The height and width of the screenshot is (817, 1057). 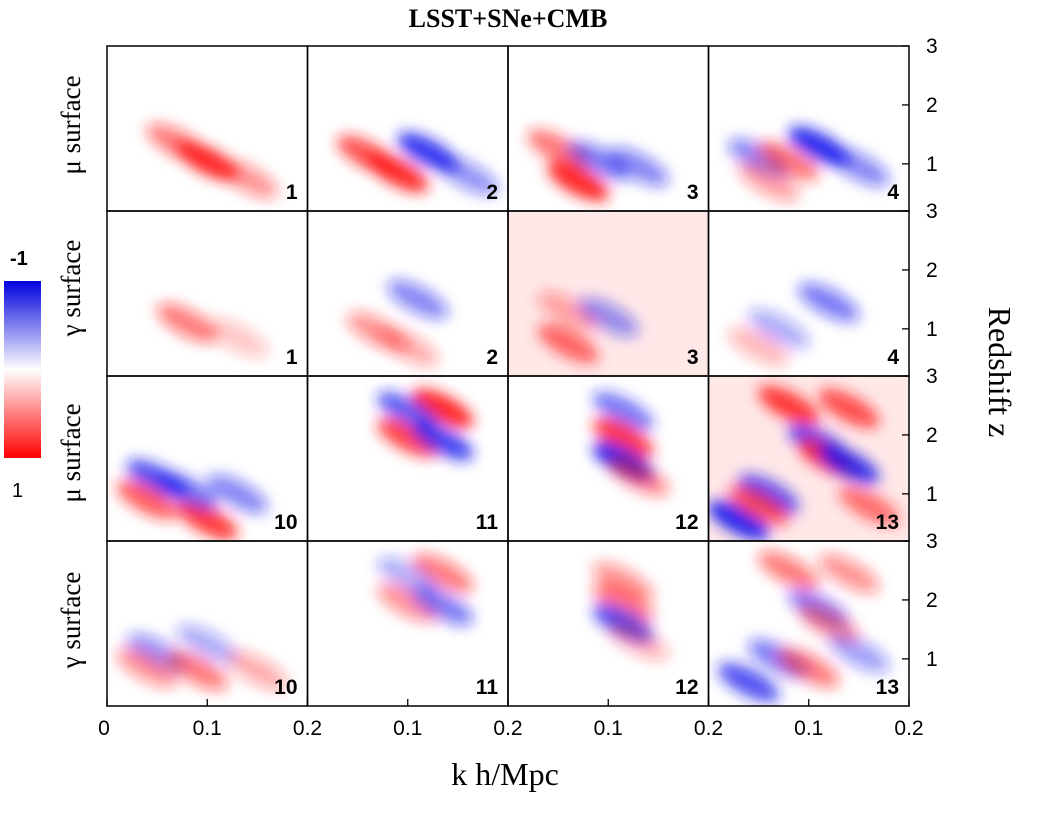 I want to click on panel-id-label: 2, so click(x=492, y=357).